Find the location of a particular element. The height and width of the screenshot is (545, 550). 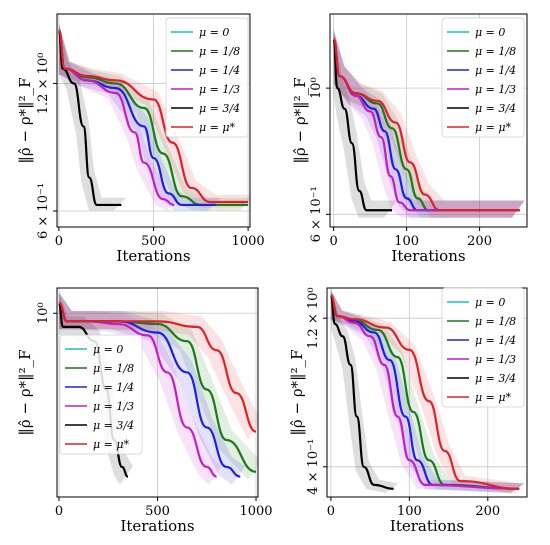

y-tick-label: 4 × 10⁻¹ is located at coordinates (313, 467).